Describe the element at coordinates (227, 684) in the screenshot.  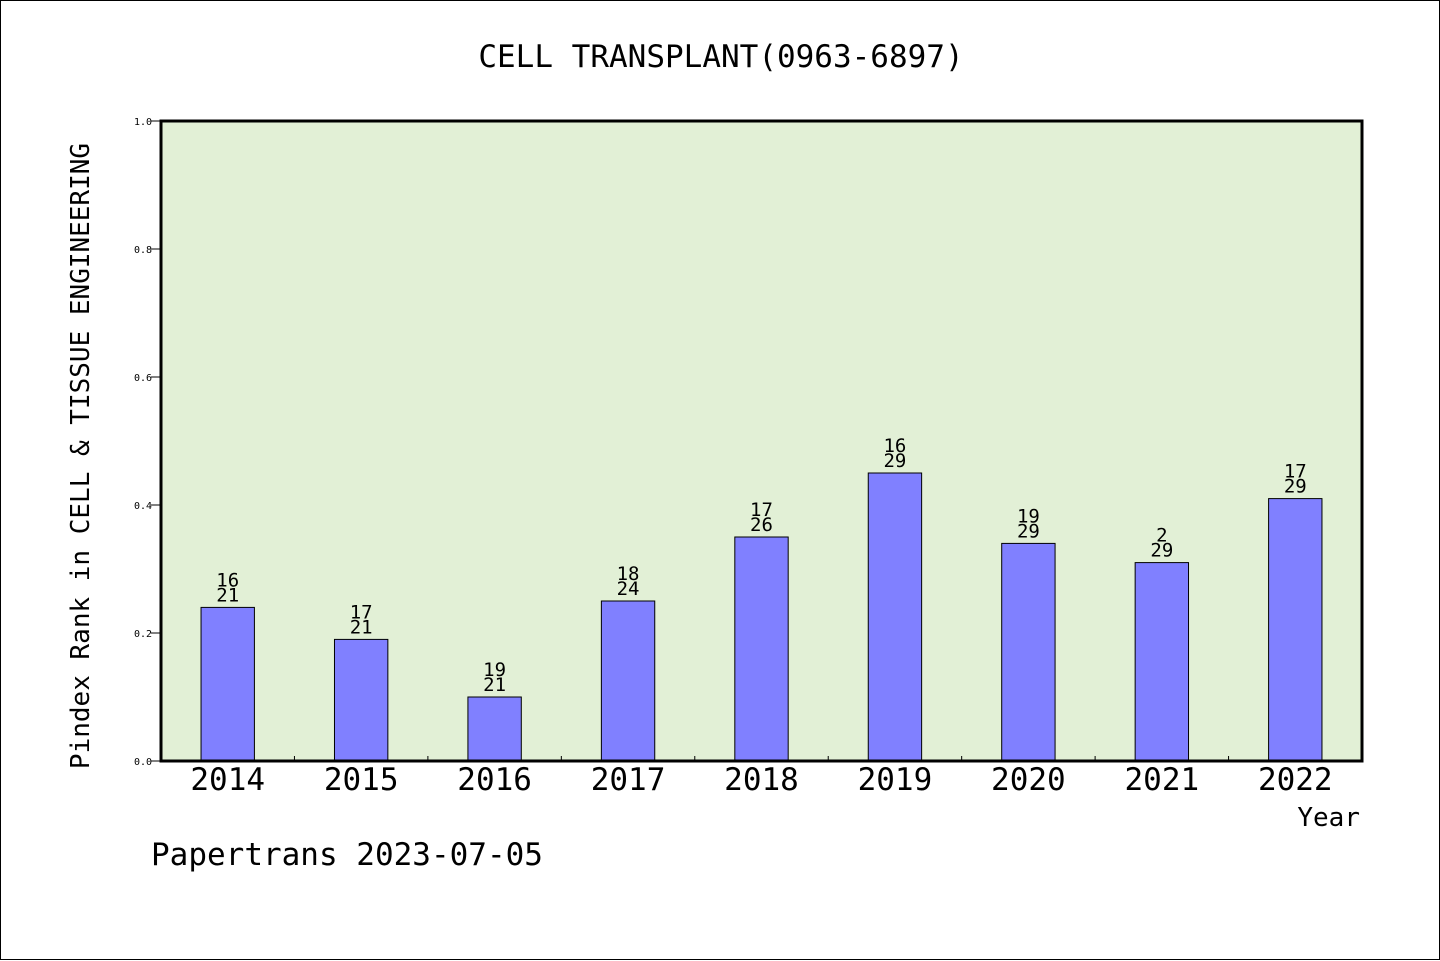
I see `bar-2014` at that location.